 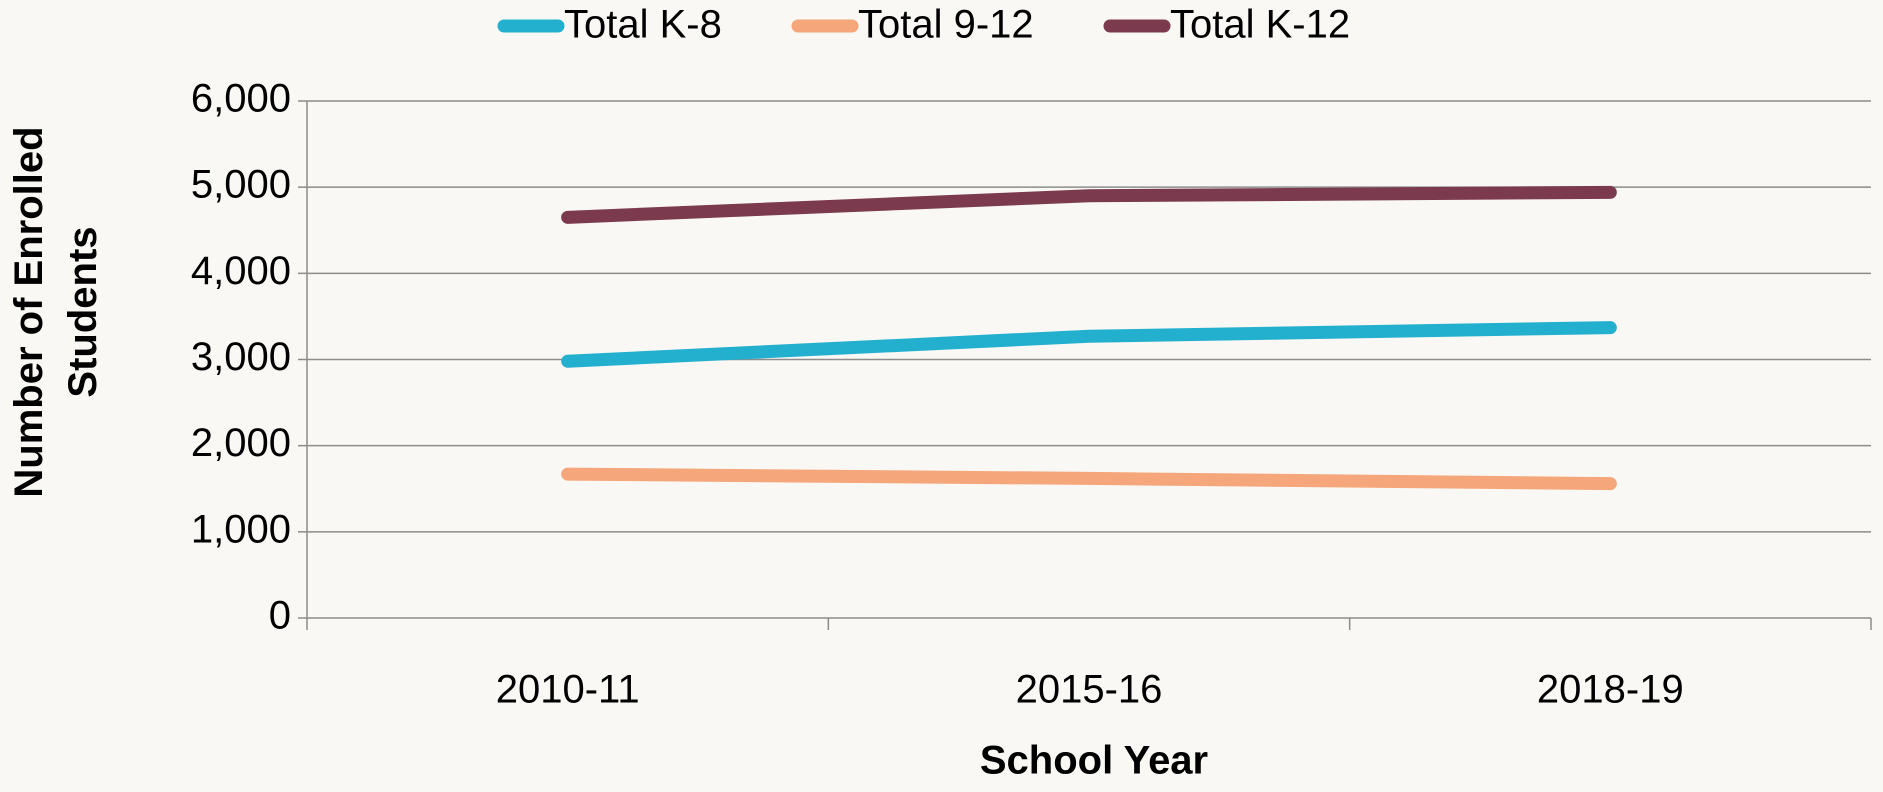 What do you see at coordinates (1089, 690) in the screenshot?
I see `x-tick-label: 2015-16` at bounding box center [1089, 690].